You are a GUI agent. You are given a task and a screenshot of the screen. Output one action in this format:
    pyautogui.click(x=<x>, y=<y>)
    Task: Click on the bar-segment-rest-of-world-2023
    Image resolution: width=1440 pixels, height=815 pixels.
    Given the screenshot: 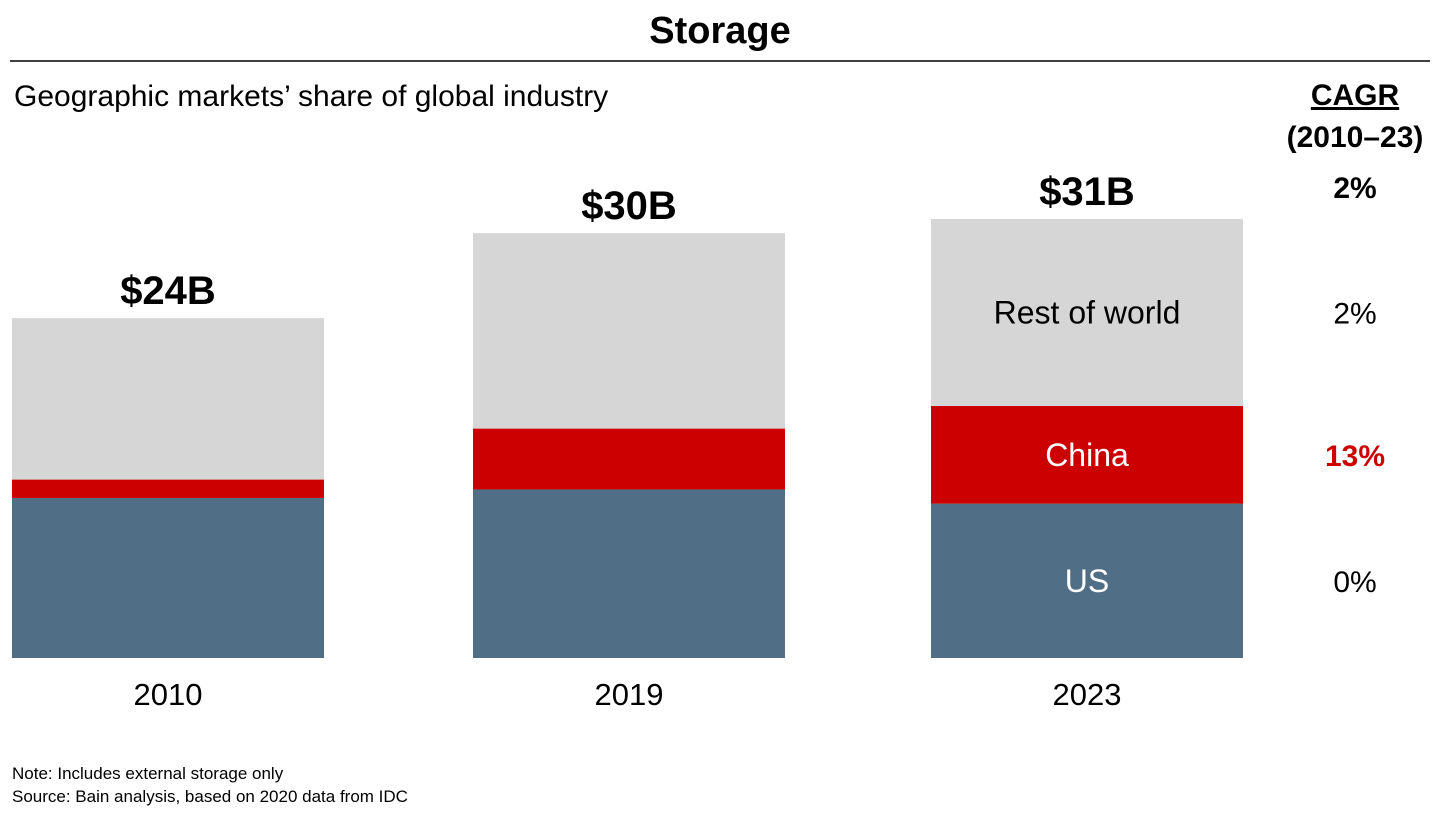 What is the action you would take?
    pyautogui.click(x=1087, y=312)
    